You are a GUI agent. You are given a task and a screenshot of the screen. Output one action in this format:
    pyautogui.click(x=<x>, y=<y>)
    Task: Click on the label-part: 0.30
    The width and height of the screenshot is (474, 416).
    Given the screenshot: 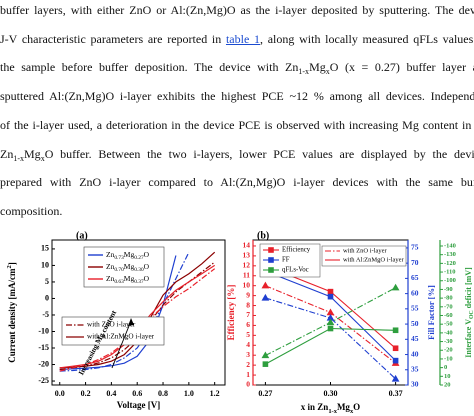 What is the action you would take?
    pyautogui.click(x=139, y=270)
    